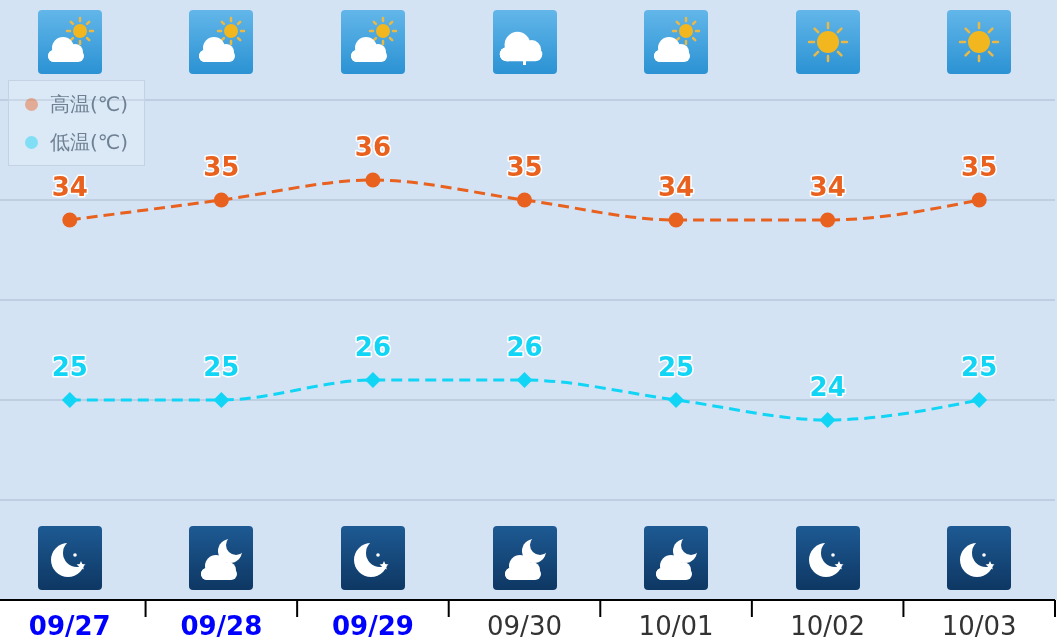 Image resolution: width=1057 pixels, height=643 pixels. Describe the element at coordinates (69, 626) in the screenshot. I see `x-tick-label: 09/27` at that location.